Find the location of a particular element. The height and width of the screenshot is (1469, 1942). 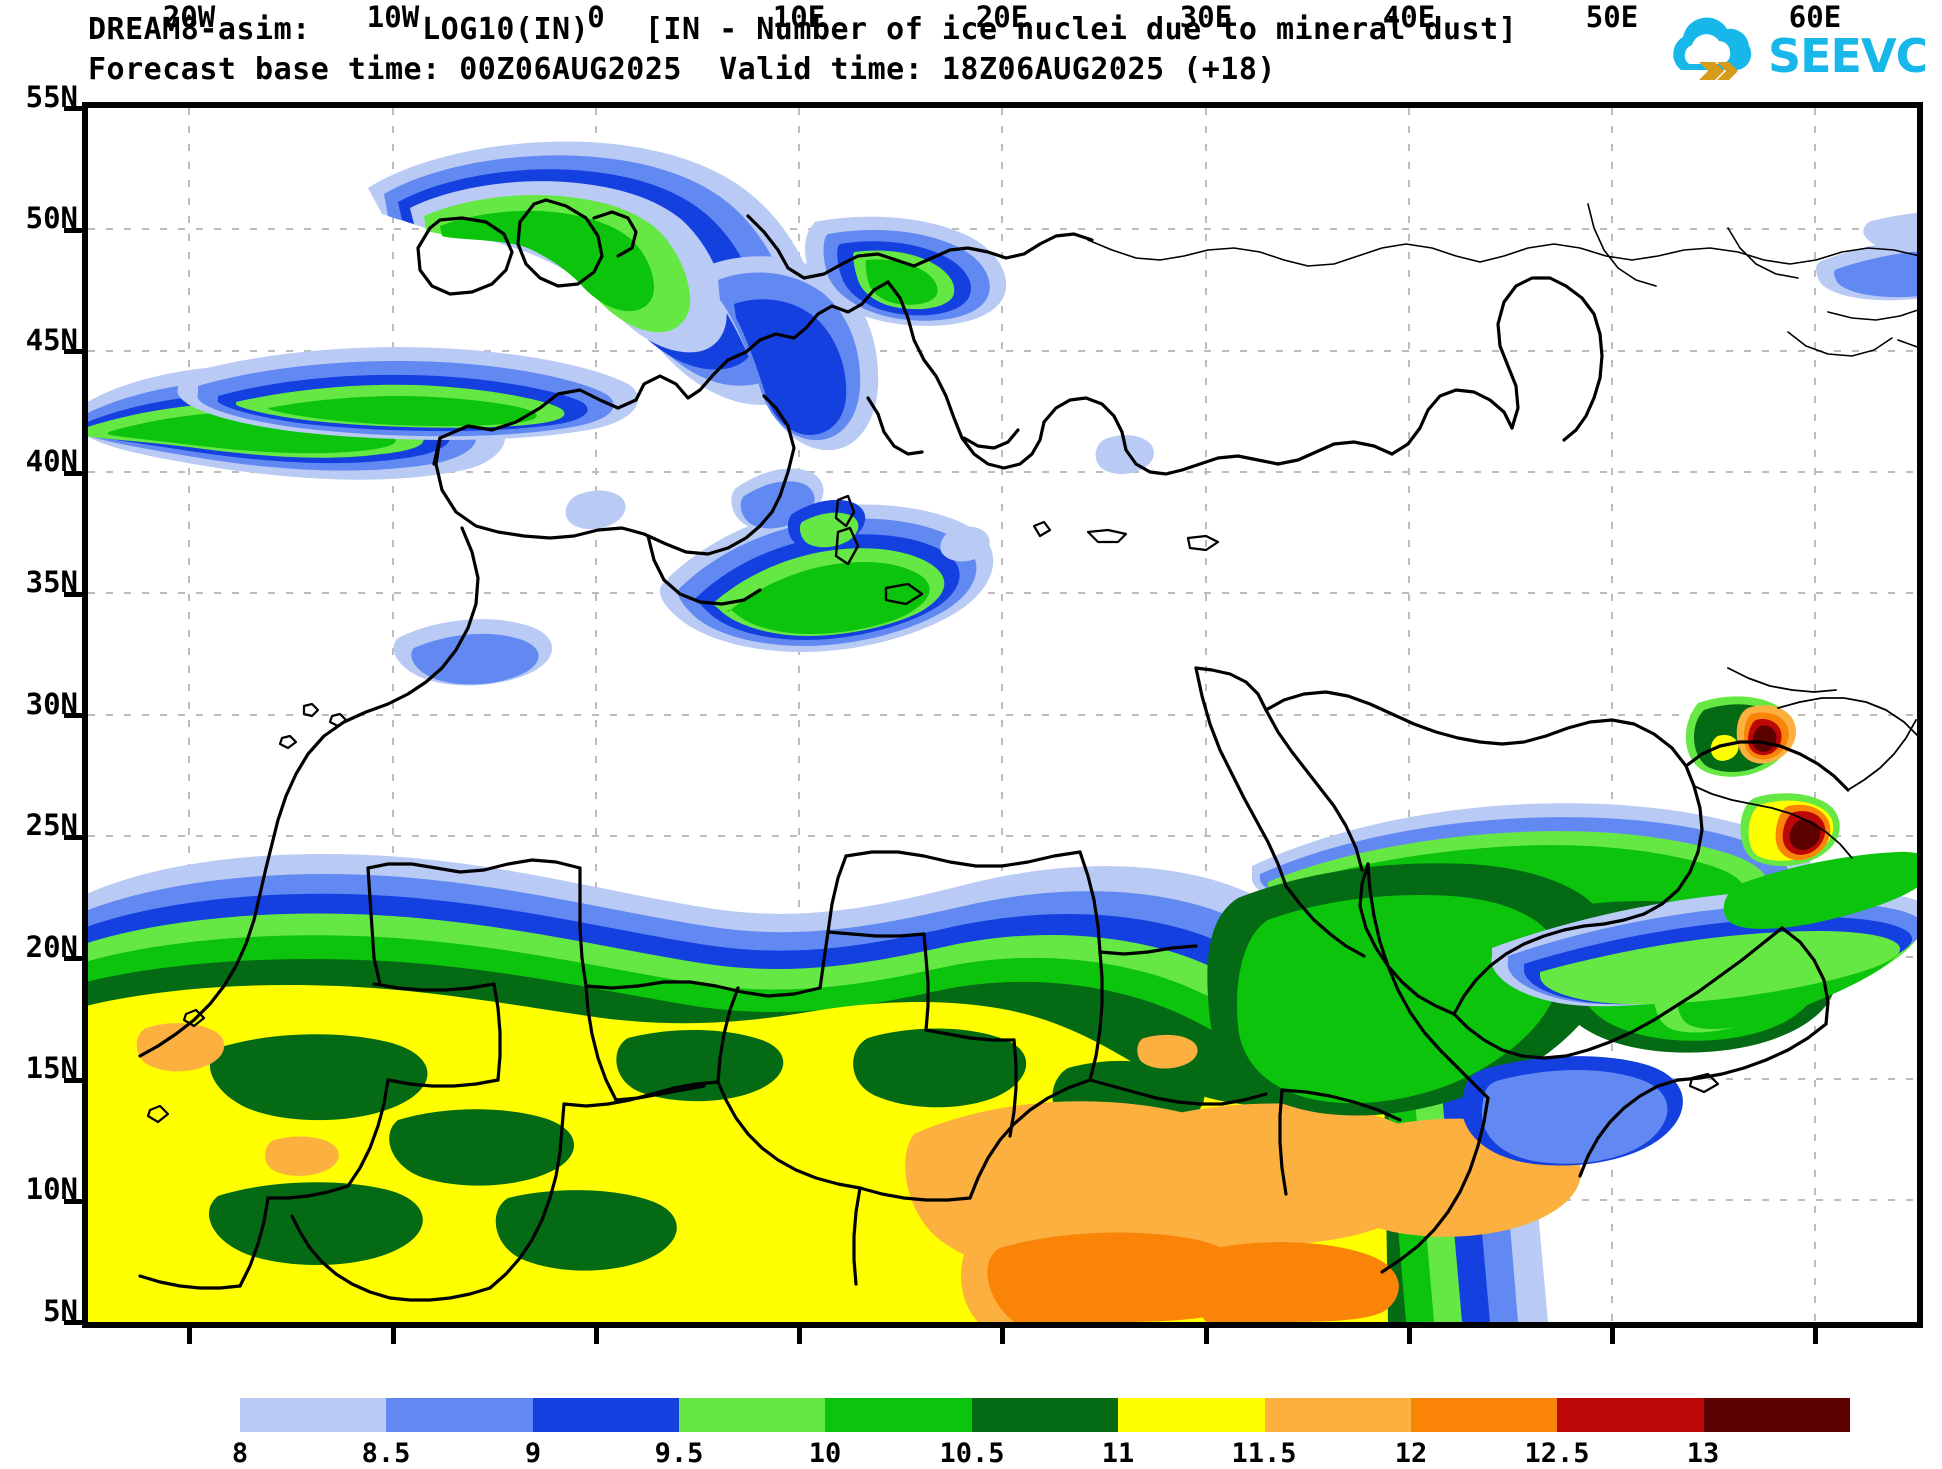

persian-gulf-hotspot-south is located at coordinates (1790, 830).